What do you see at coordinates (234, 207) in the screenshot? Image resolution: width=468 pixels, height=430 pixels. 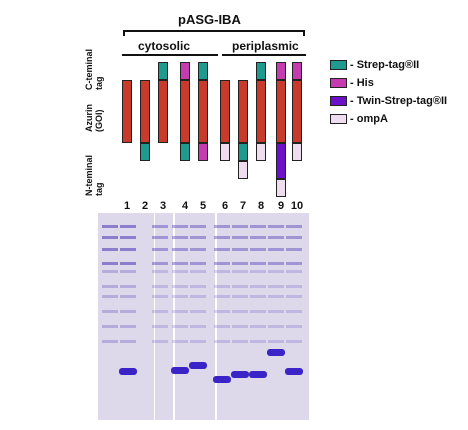 I see `lane-numbers: 1 2 3 4 5 6 7 8 9 10` at bounding box center [234, 207].